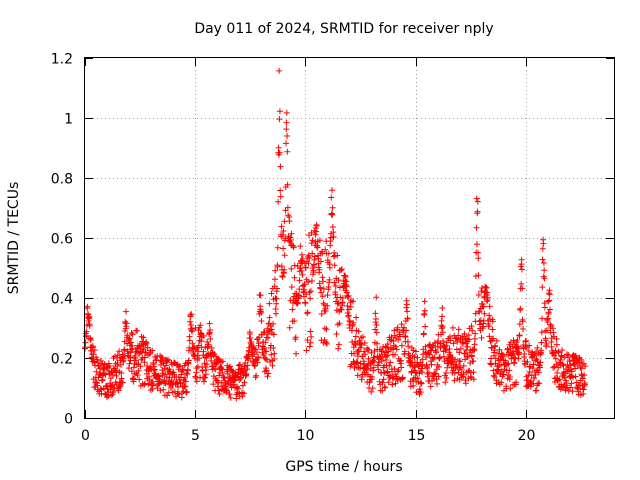  What do you see at coordinates (62, 240) in the screenshot?
I see `y-tick-label: 0.6` at bounding box center [62, 240].